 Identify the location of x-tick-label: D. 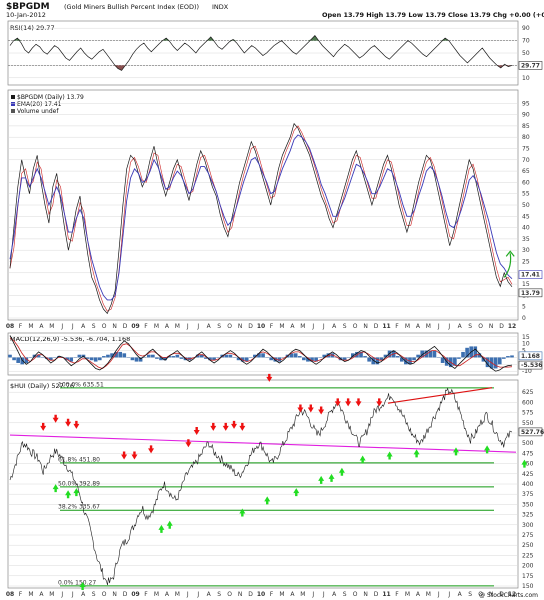
(125, 326).